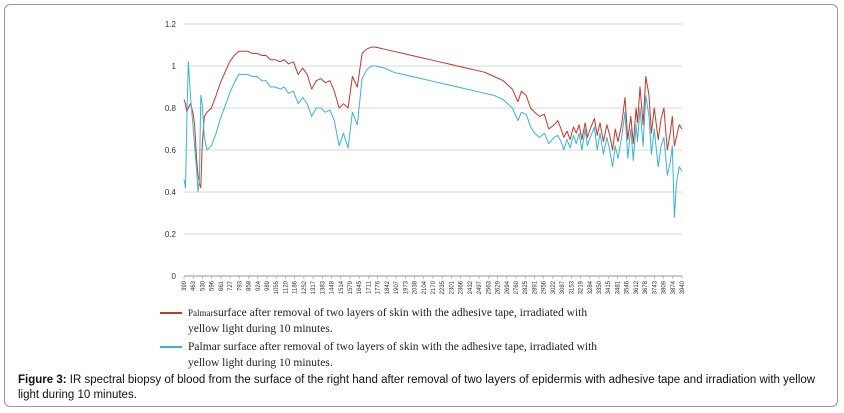 This screenshot has width=844, height=413. Describe the element at coordinates (286, 287) in the screenshot. I see `x-tick-label-1120: 1120` at that location.